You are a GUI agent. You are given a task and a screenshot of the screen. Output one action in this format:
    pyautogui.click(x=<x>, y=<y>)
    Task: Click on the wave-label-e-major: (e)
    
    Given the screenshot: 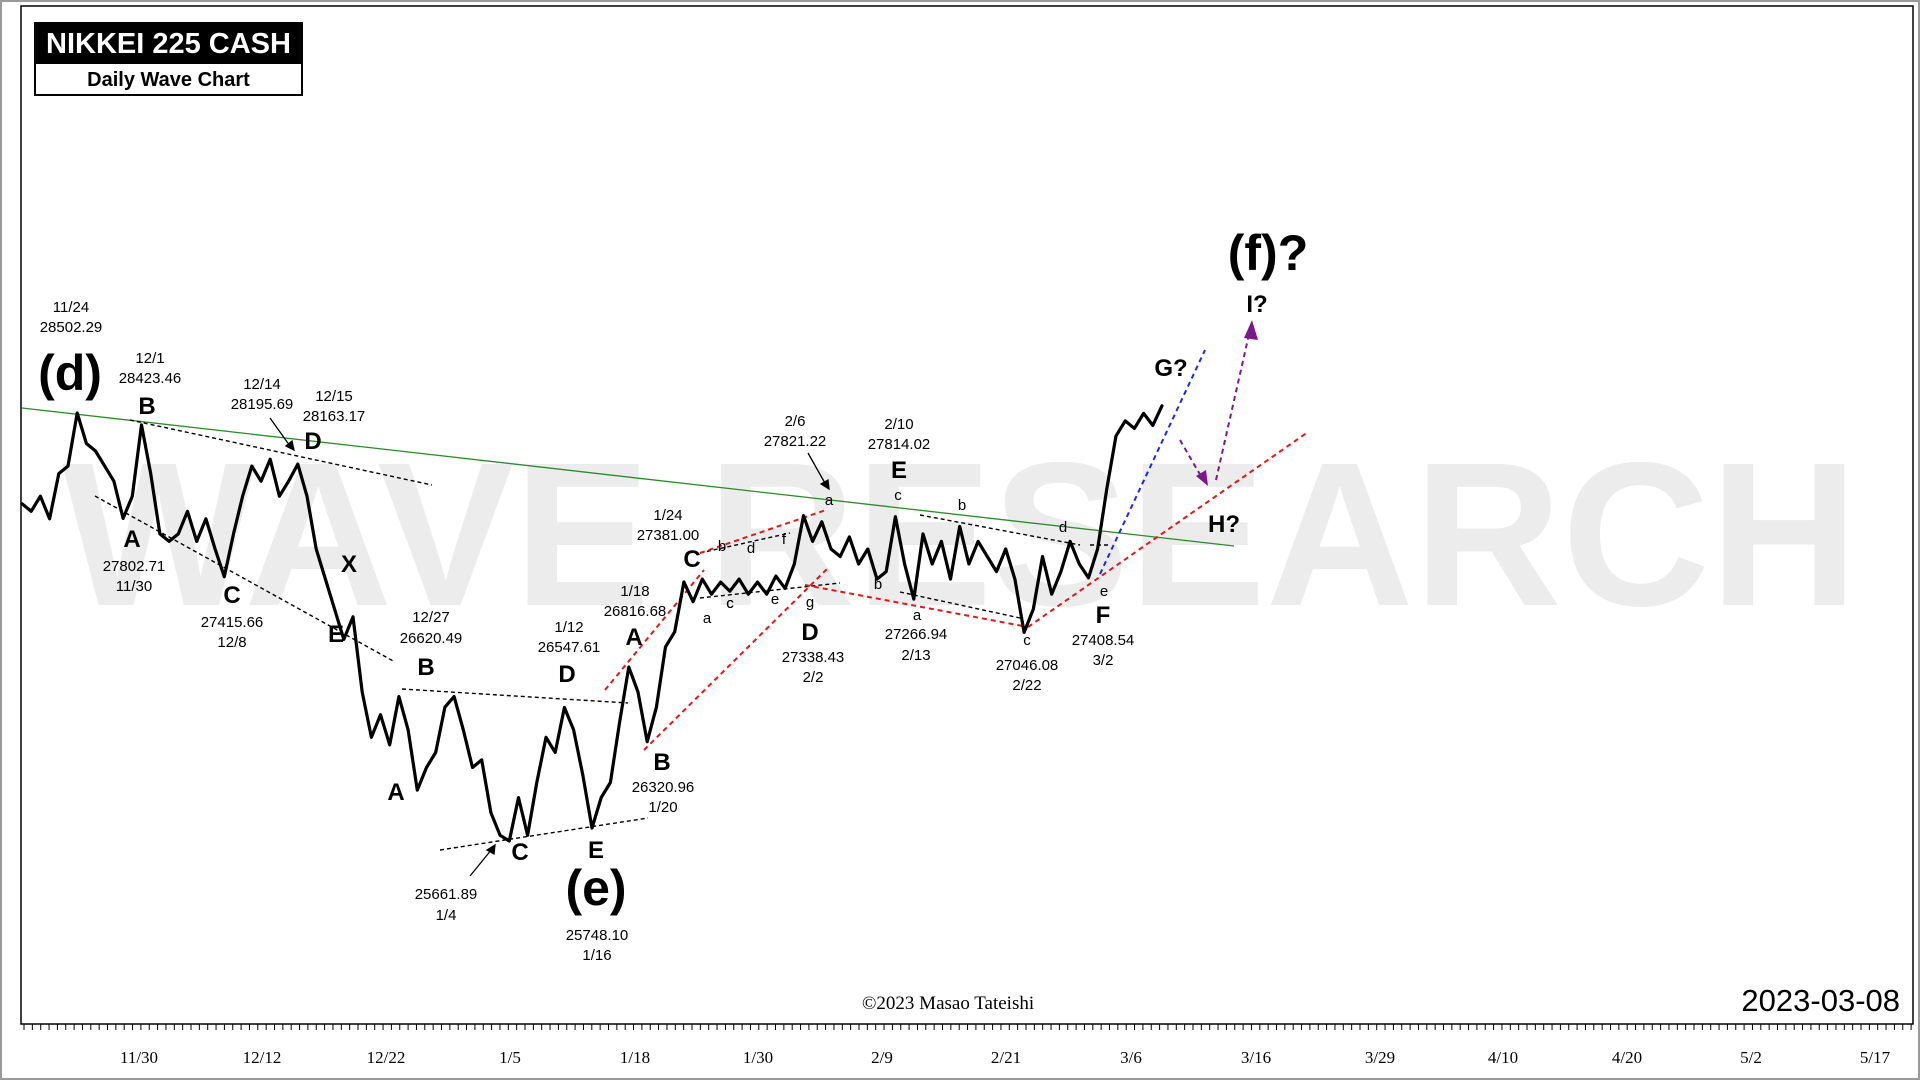 What is the action you would take?
    pyautogui.click(x=595, y=888)
    